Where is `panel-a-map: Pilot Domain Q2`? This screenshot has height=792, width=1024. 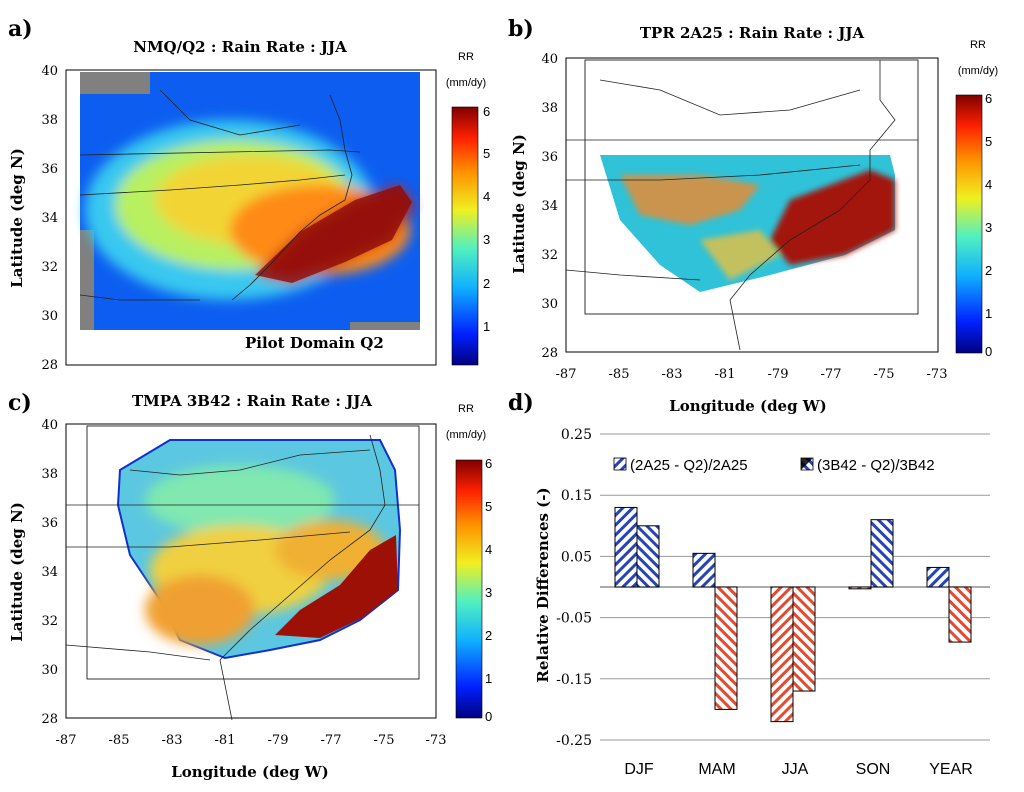 panel-a-map: Pilot Domain Q2 is located at coordinates (251, 217).